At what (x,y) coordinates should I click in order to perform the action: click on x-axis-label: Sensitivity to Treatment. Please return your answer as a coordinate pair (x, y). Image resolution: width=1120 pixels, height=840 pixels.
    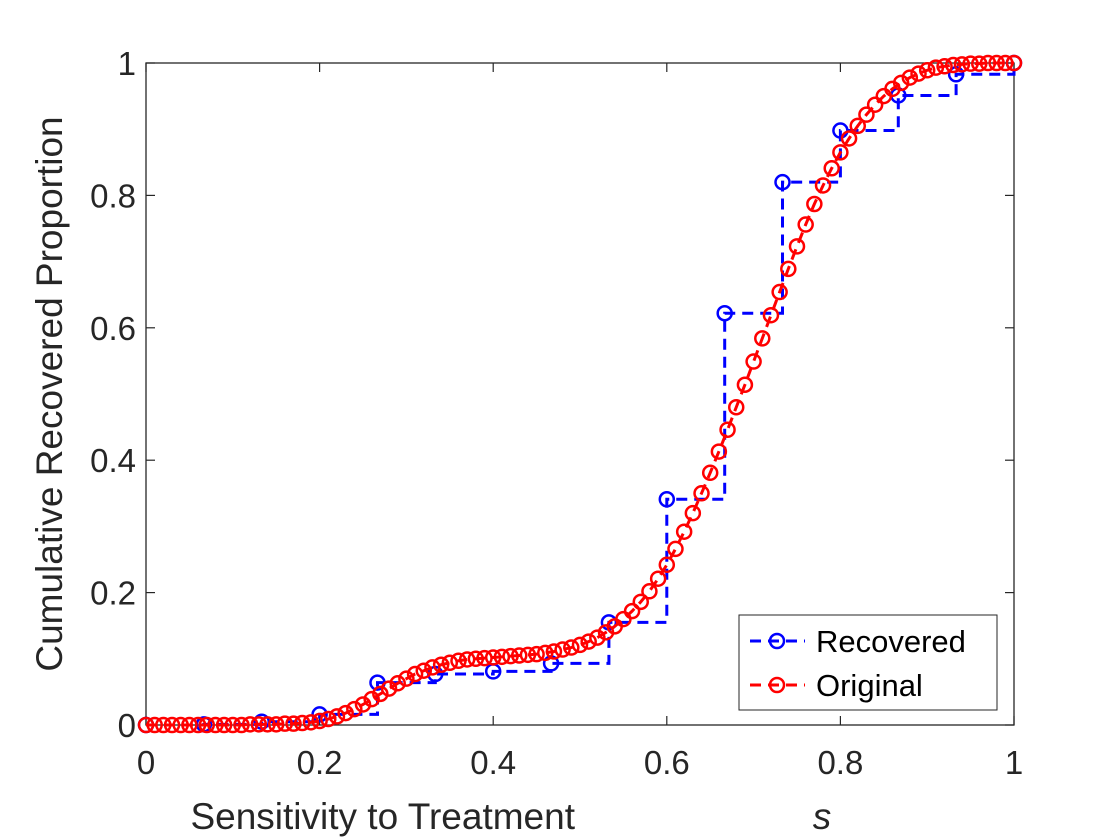
    Looking at the image, I should click on (382, 816).